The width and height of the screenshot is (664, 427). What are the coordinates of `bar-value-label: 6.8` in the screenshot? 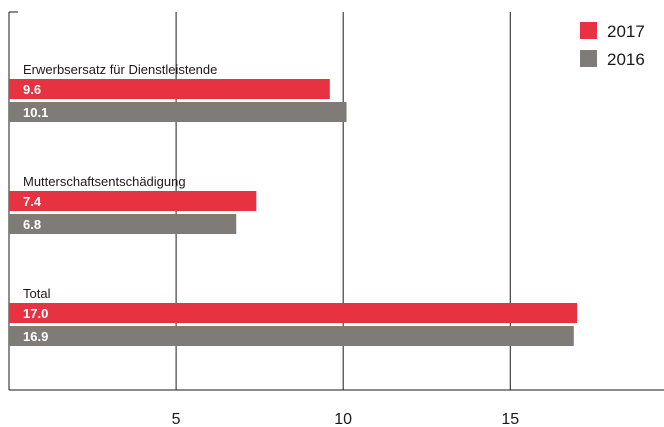 It's located at (32, 224).